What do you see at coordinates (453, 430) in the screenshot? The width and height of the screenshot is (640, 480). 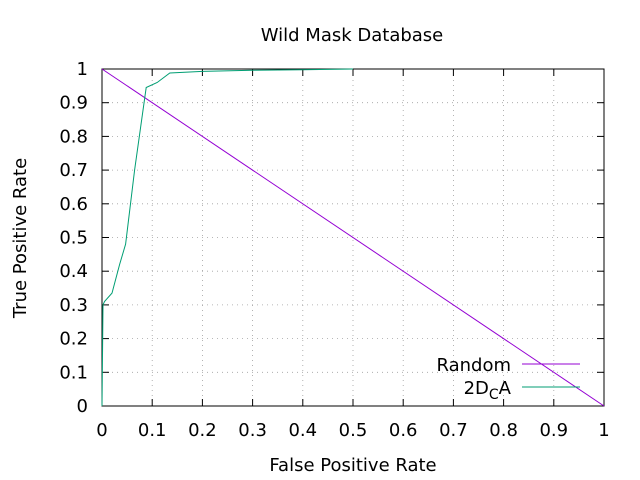 I see `x-tick-label: 0.7` at bounding box center [453, 430].